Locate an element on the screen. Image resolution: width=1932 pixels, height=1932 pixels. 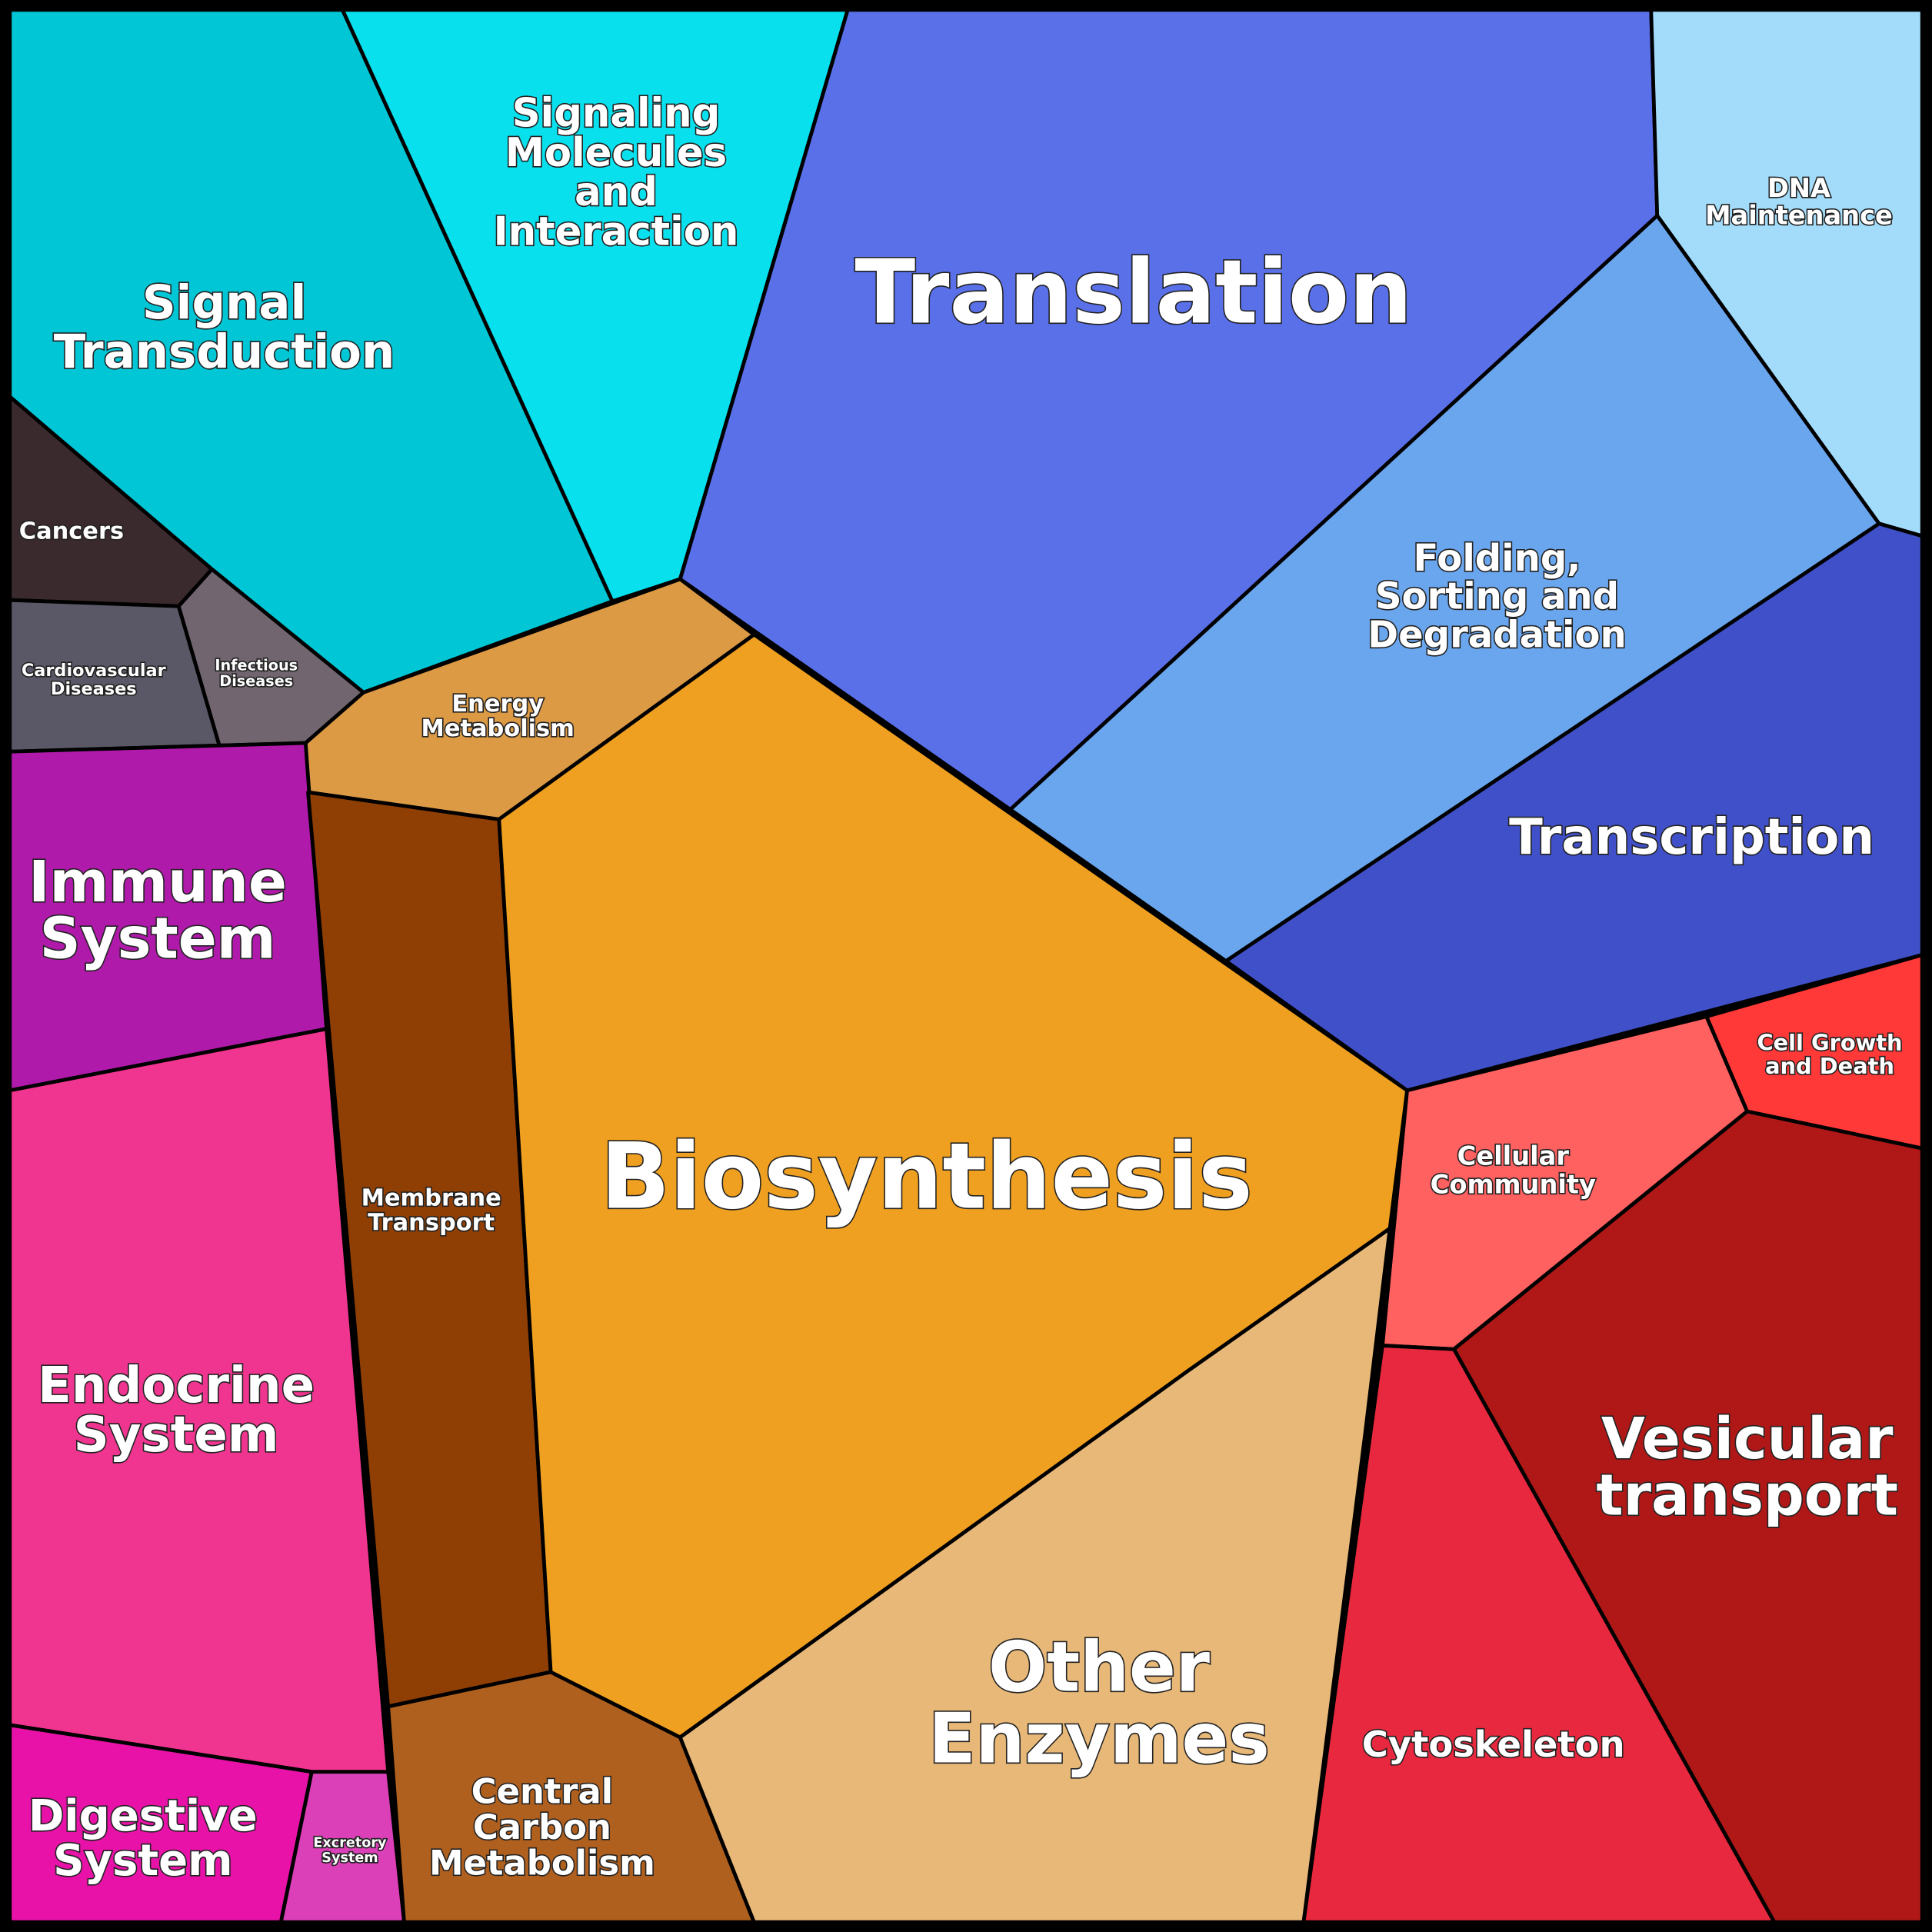
region-label: and Death is located at coordinates (1829, 1066).